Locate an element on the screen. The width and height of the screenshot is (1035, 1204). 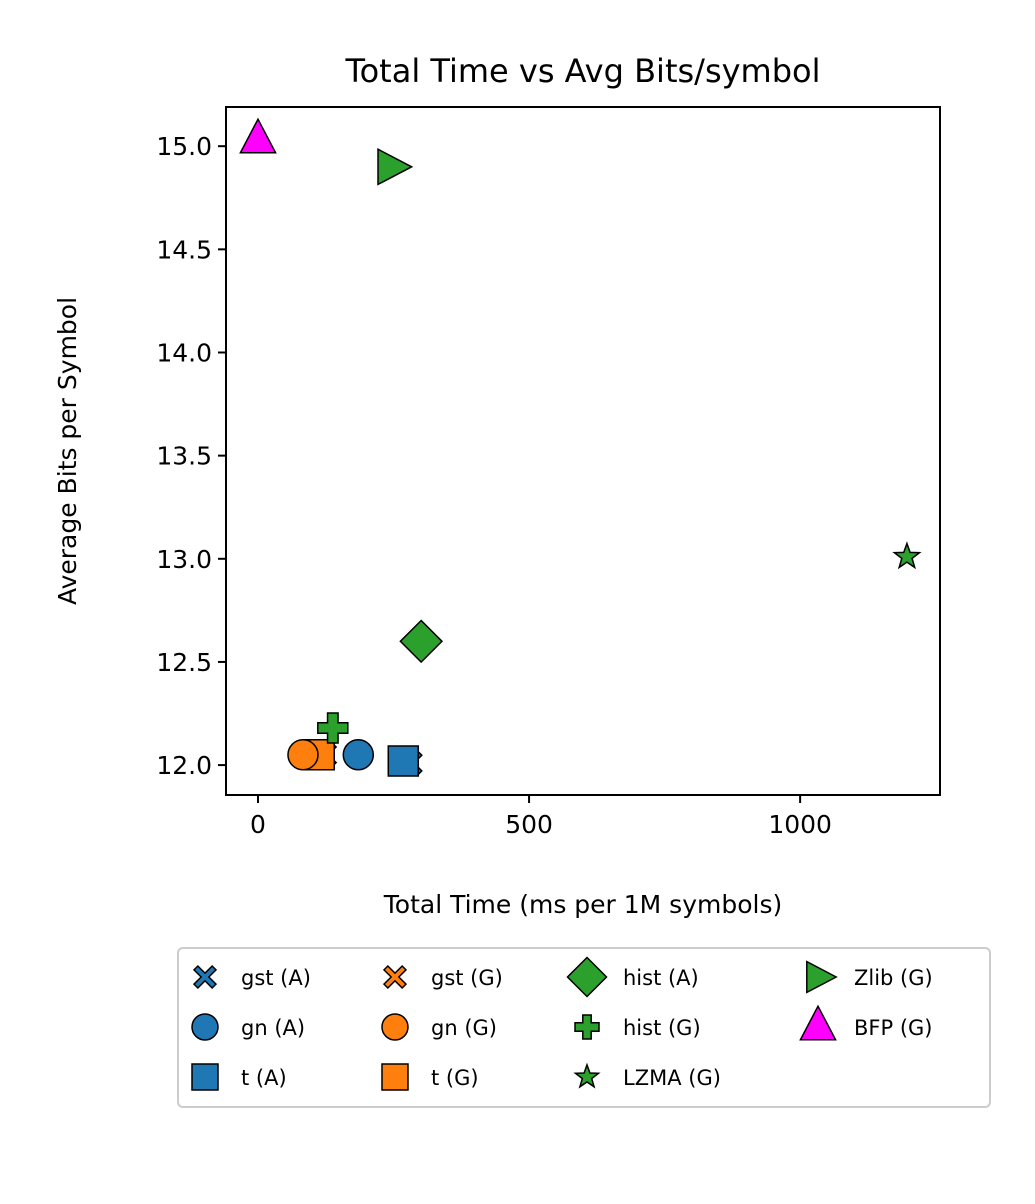
x-tick-label: 0 is located at coordinates (258, 824).